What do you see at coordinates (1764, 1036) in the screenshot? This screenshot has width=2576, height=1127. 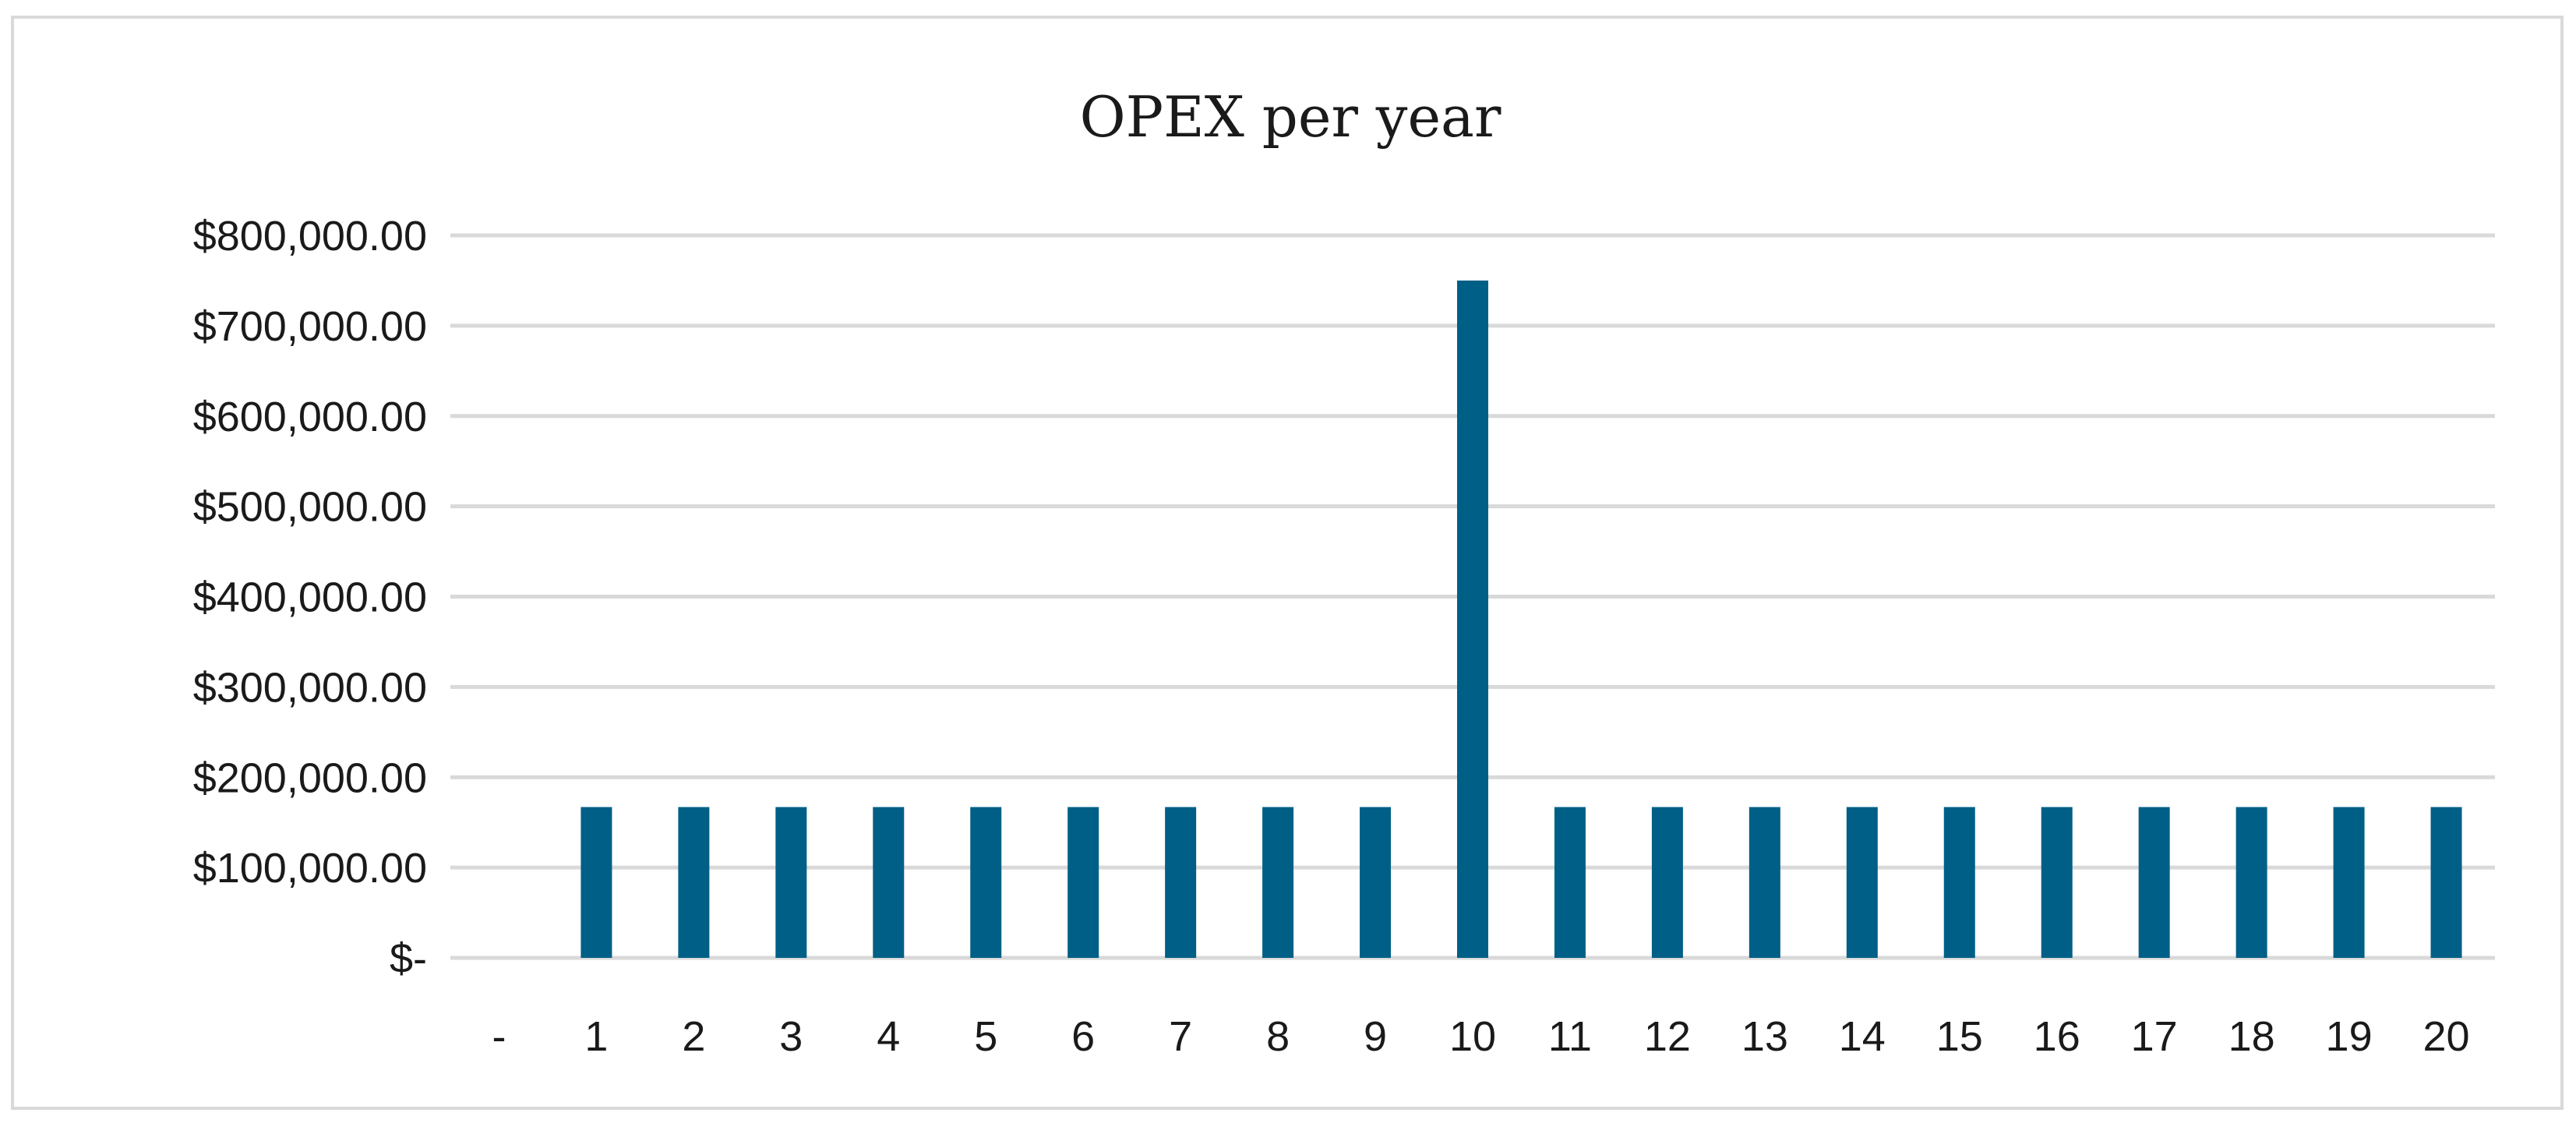 I see `x-tick-label: 13` at bounding box center [1764, 1036].